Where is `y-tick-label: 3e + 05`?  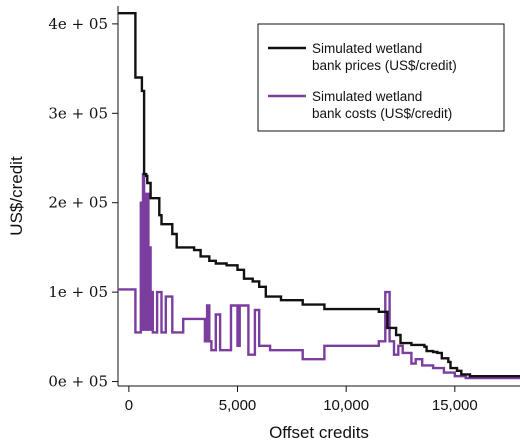 y-tick-label: 3e + 05 is located at coordinates (78, 113).